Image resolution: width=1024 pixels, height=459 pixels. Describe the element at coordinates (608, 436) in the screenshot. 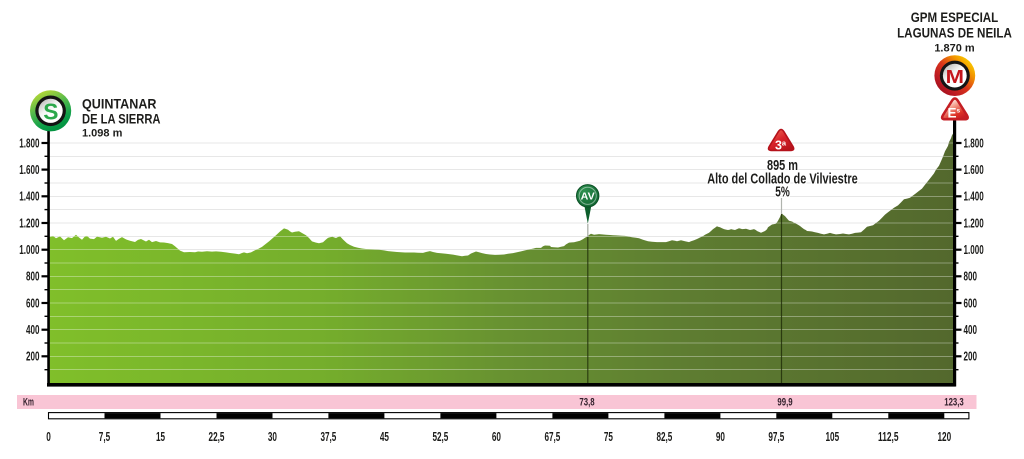

I see `svg-text: 75` at that location.